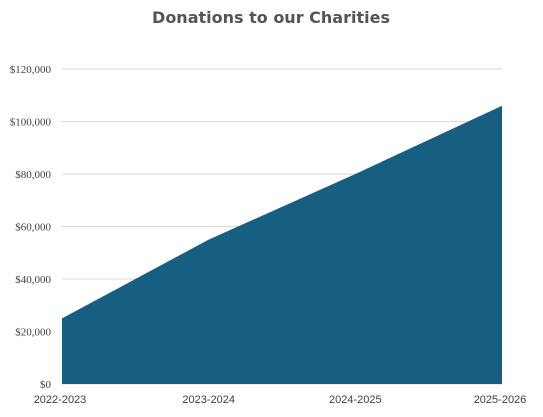 This screenshot has width=543, height=417. I want to click on y-tick-label: $40,000, so click(33, 280).